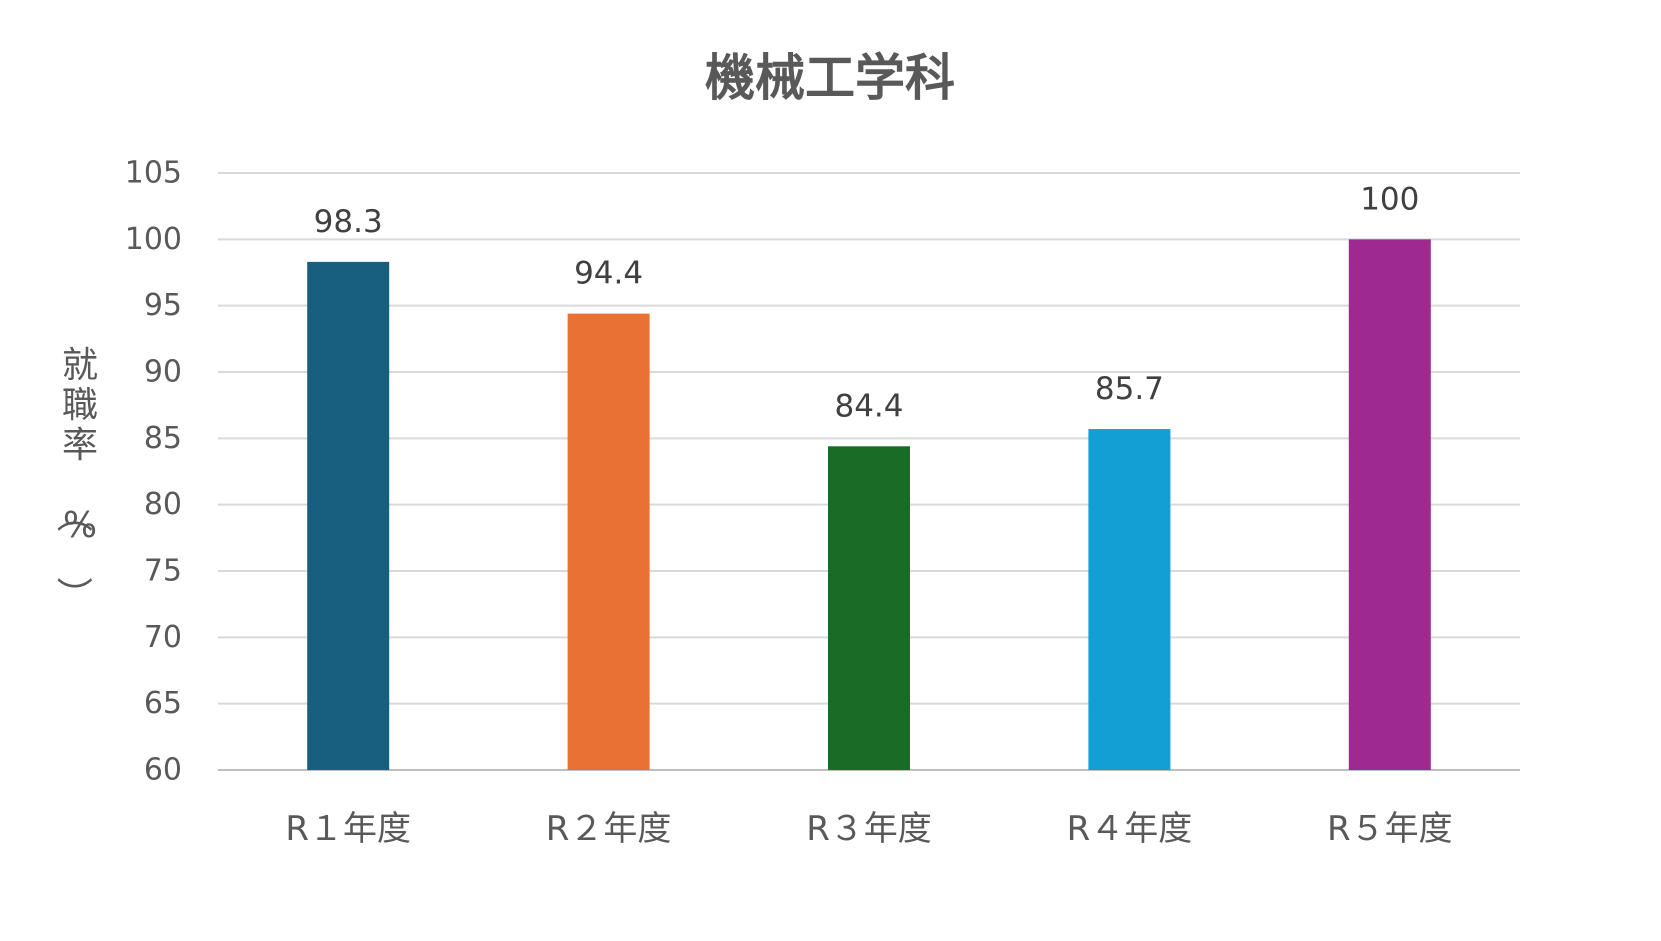  I want to click on y-tick-label: 65, so click(163, 703).